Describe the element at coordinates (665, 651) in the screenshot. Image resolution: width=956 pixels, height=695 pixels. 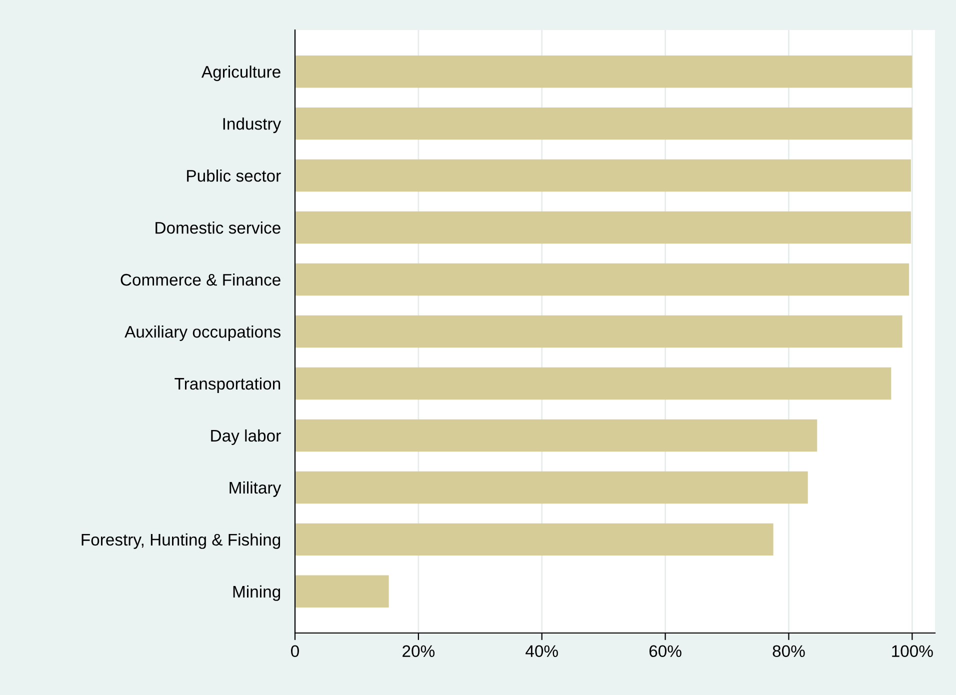
I see `x-tick-label: 60%` at that location.